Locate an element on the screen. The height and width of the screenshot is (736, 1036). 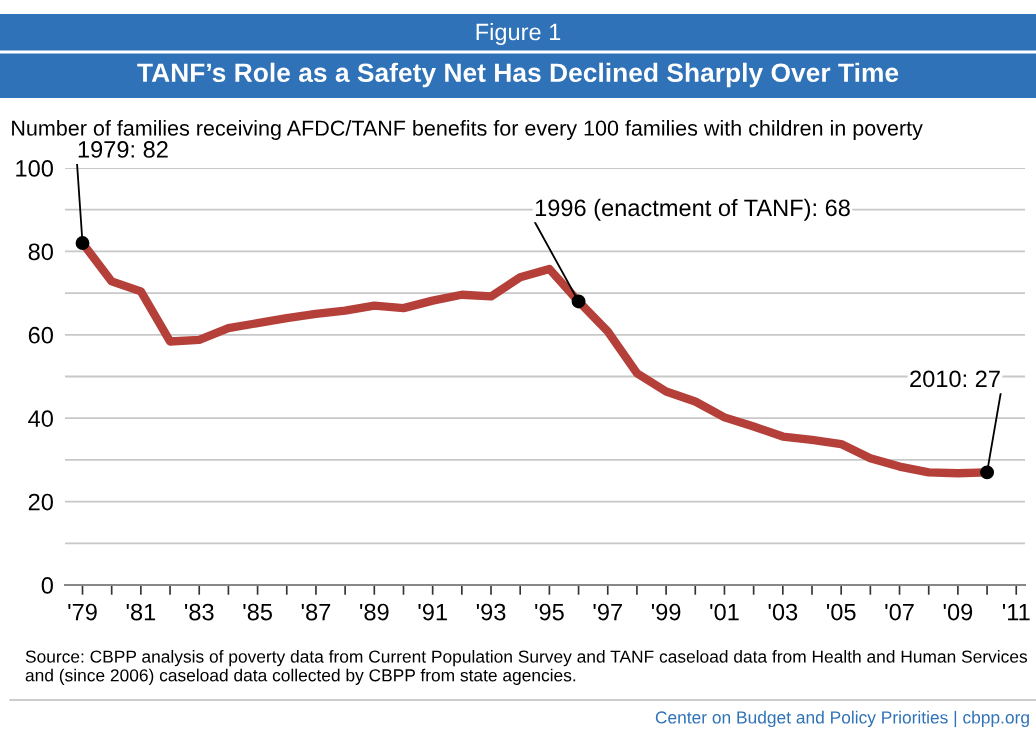
y-tick-label: 100 is located at coordinates (34, 168).